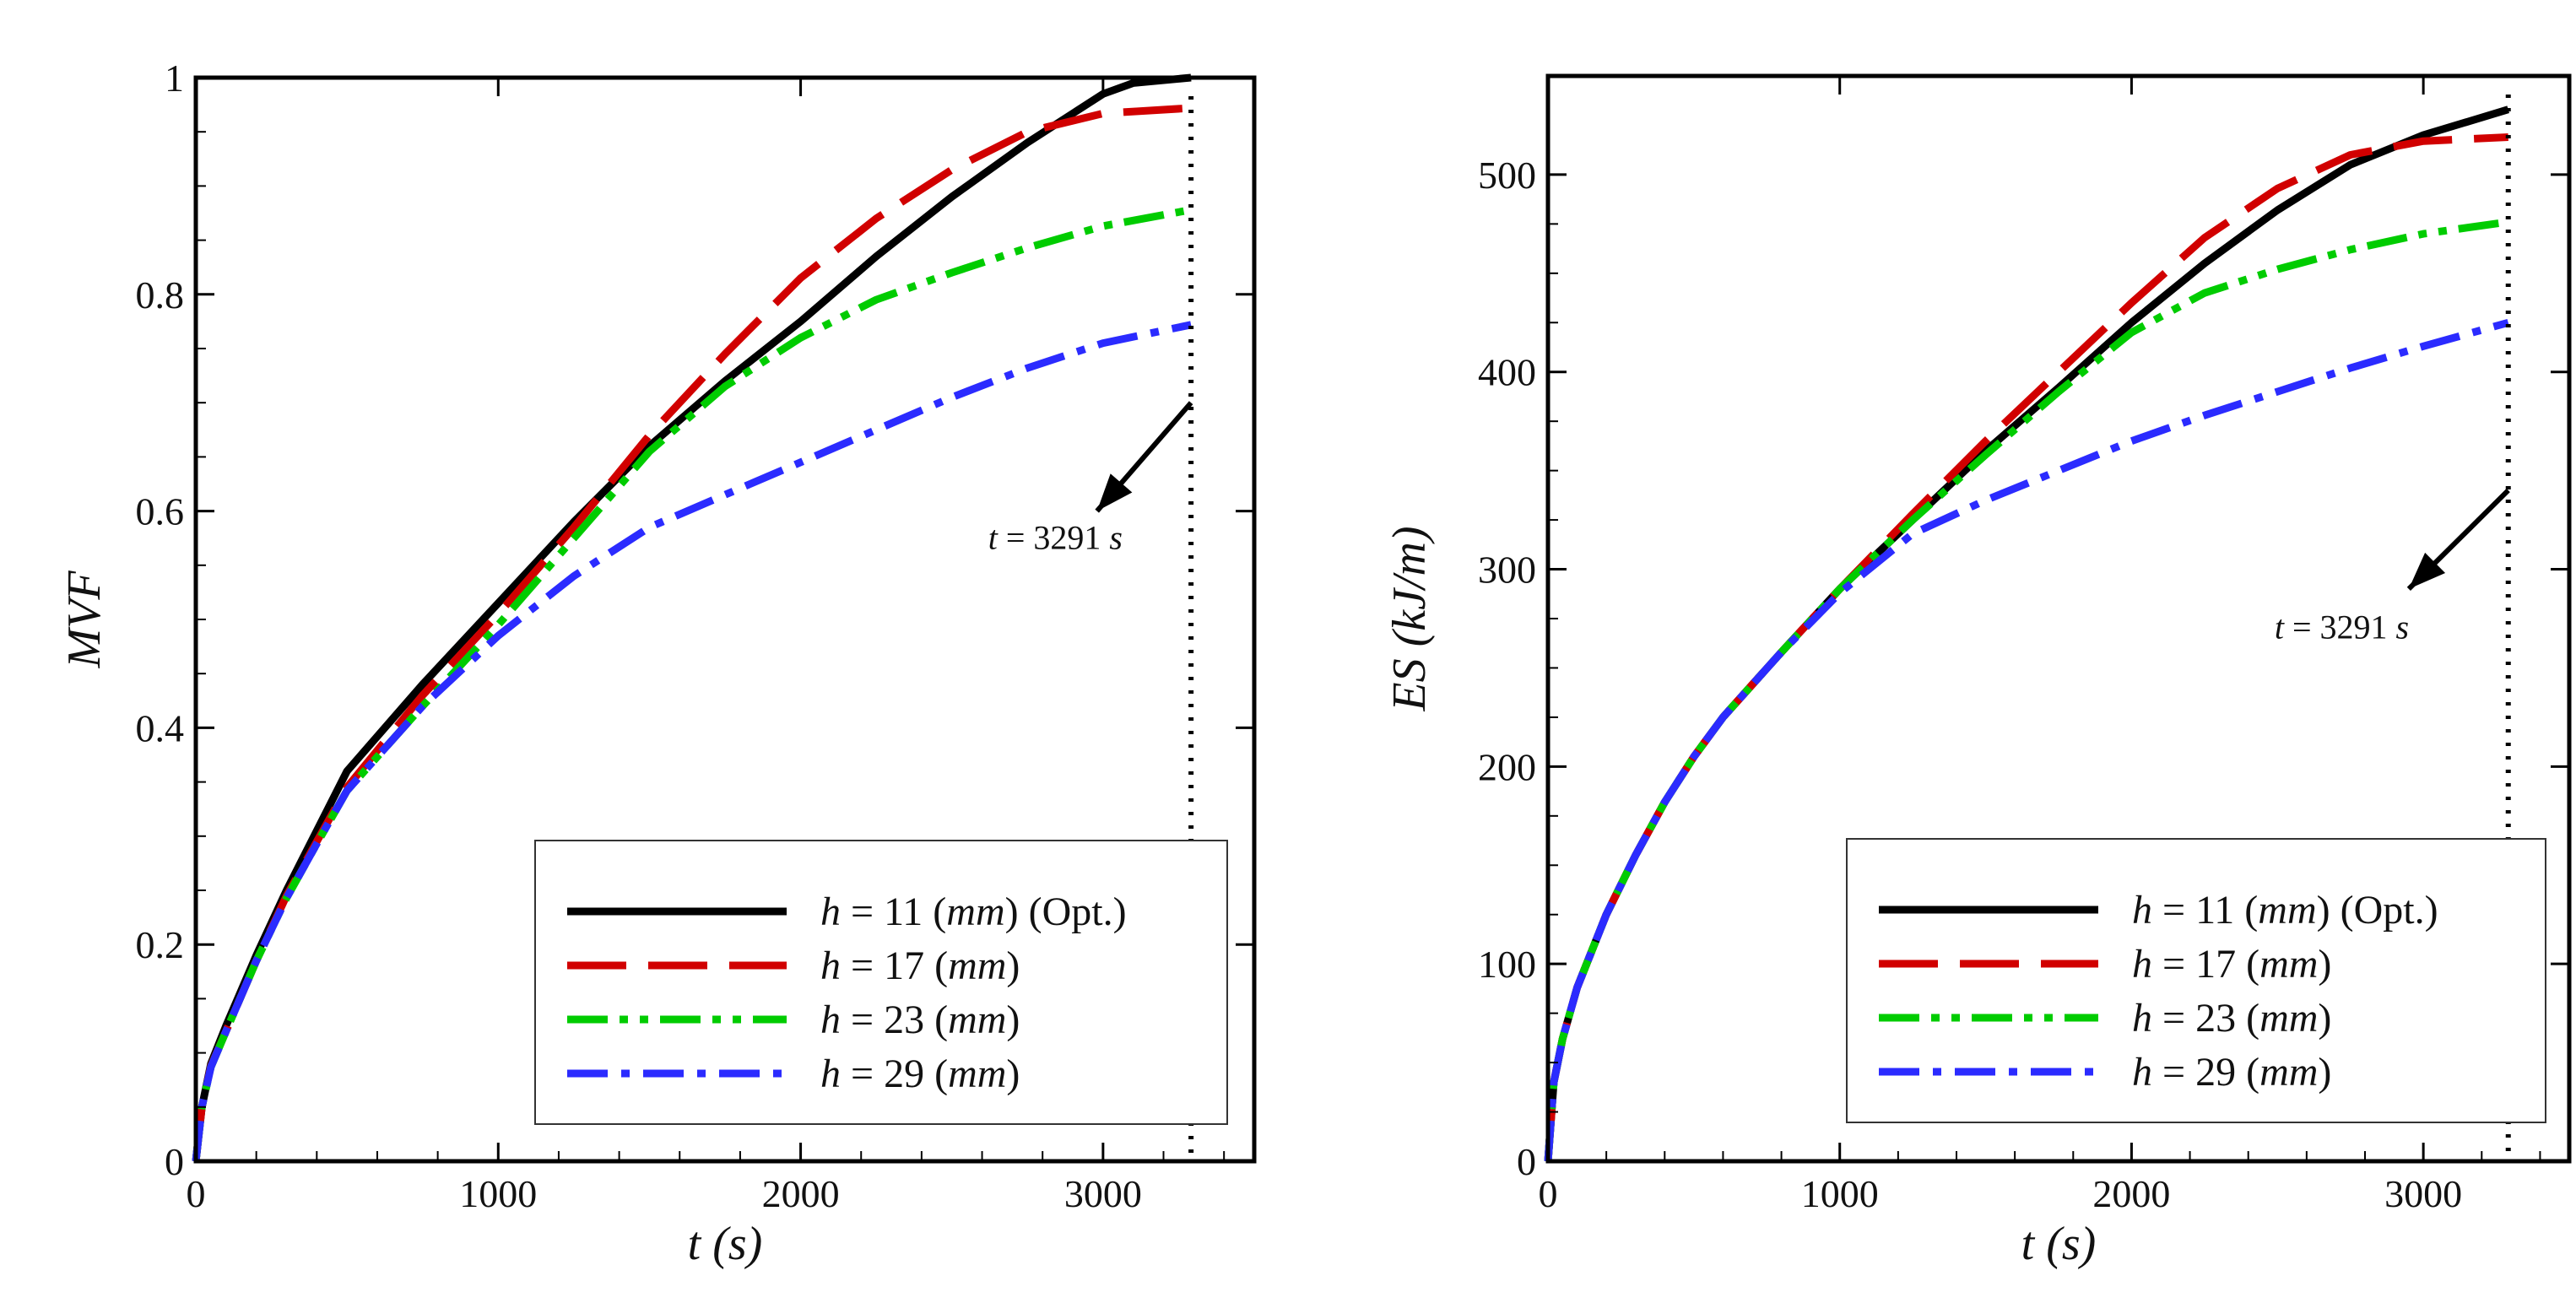  I want to click on y-tick-label: 0.6, so click(160, 511).